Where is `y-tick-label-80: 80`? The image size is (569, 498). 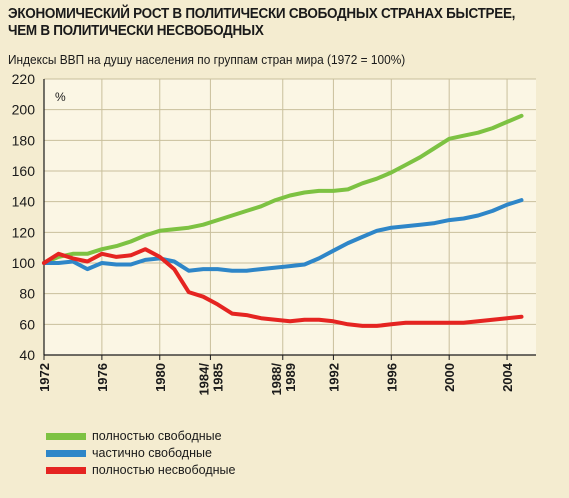
y-tick-label-80: 80 is located at coordinates (27, 294).